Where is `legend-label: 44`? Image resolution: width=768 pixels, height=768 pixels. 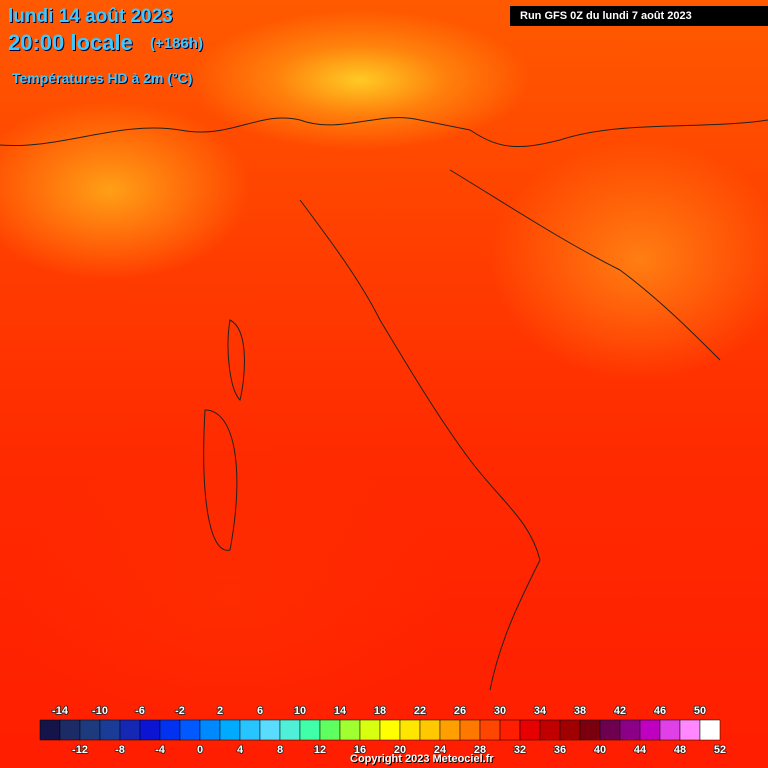
legend-label: 44 is located at coordinates (640, 750).